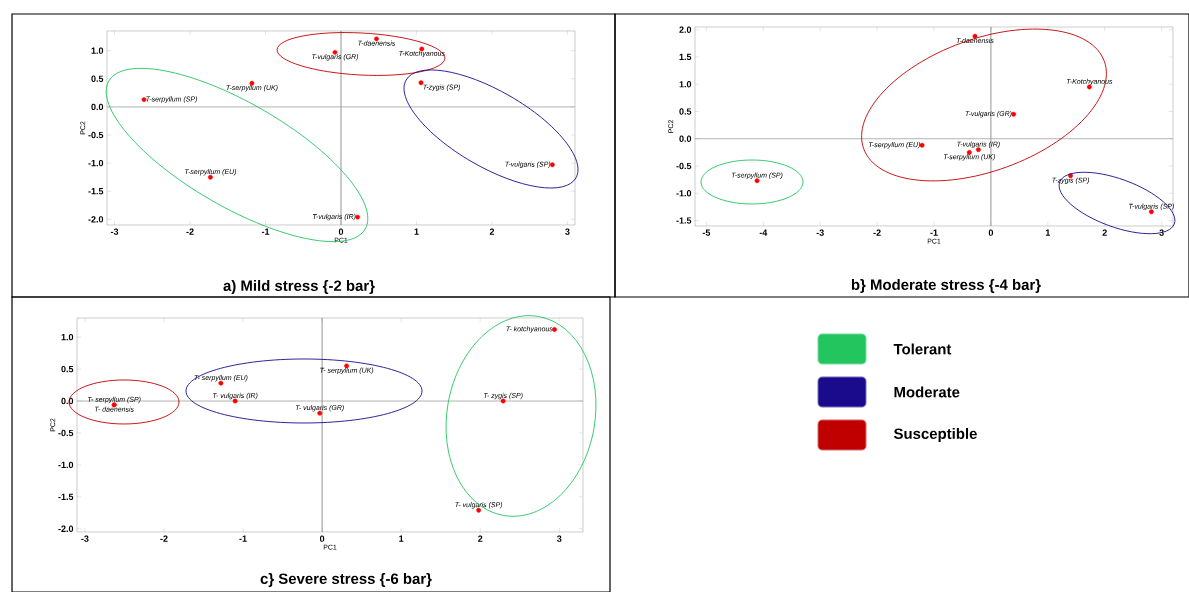  I want to click on x-tick-label: -5, so click(706, 232).